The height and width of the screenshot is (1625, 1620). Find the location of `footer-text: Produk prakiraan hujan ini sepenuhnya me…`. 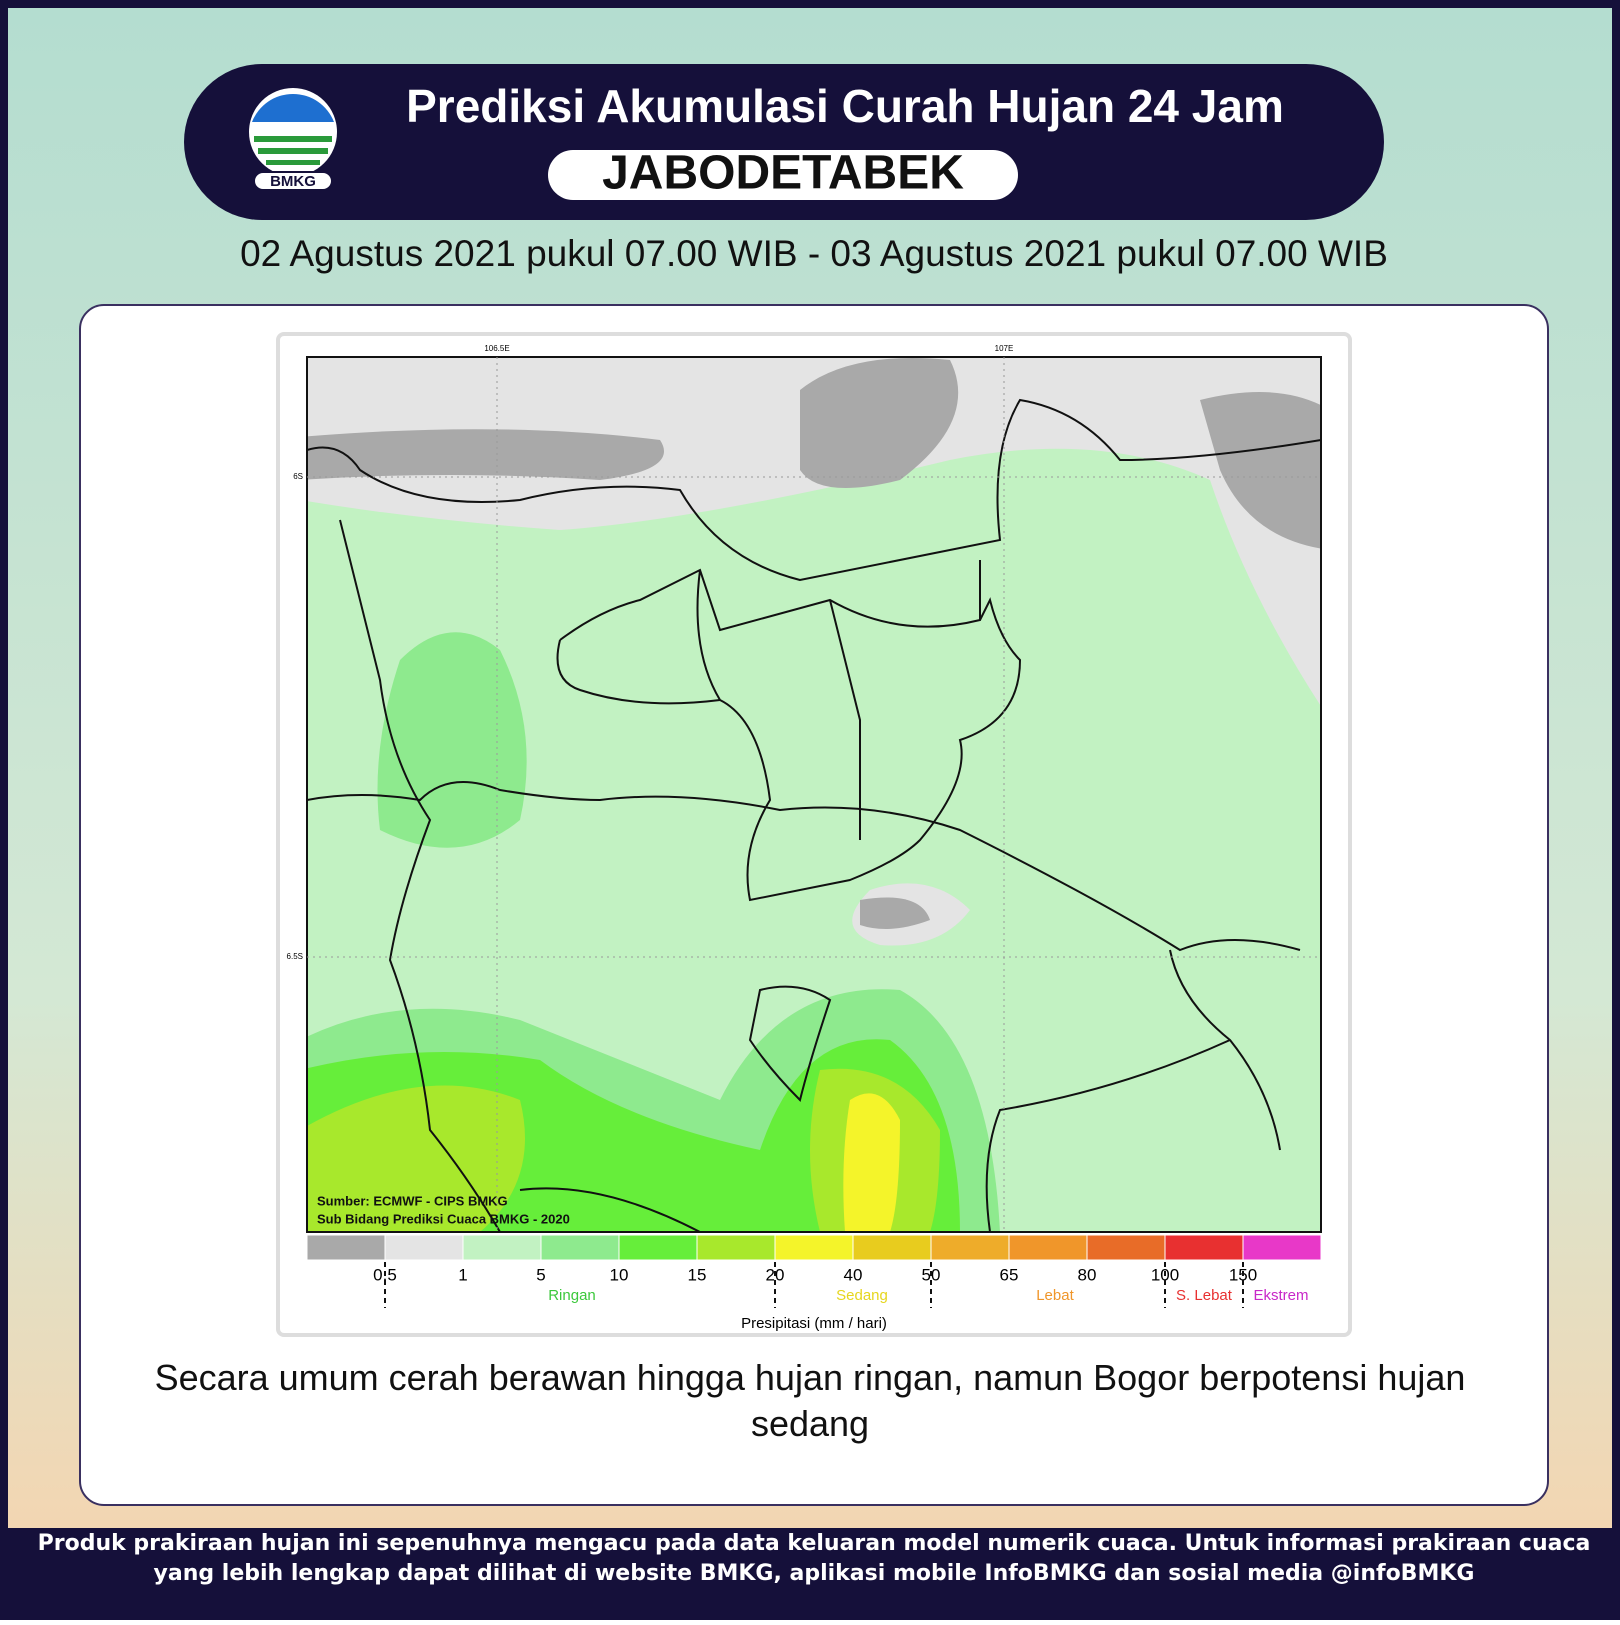

footer-text: Produk prakiraan hujan ini sepenuhnya me… is located at coordinates (814, 1543).